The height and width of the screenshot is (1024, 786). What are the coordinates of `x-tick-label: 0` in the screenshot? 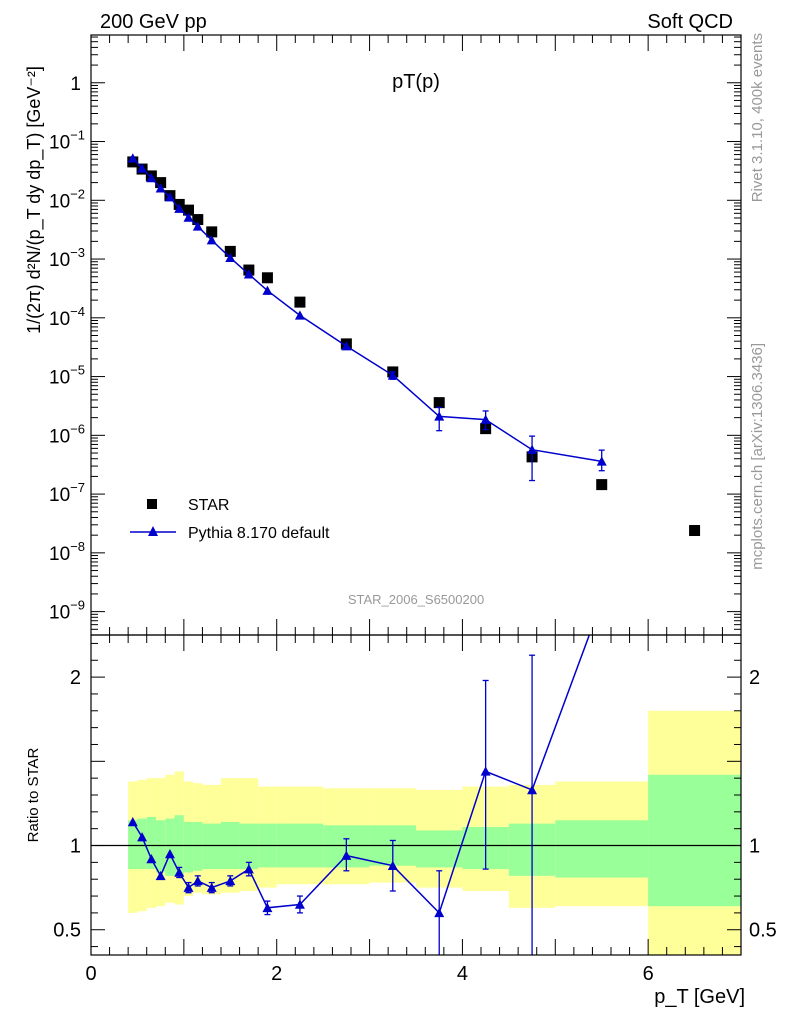 It's located at (90, 974).